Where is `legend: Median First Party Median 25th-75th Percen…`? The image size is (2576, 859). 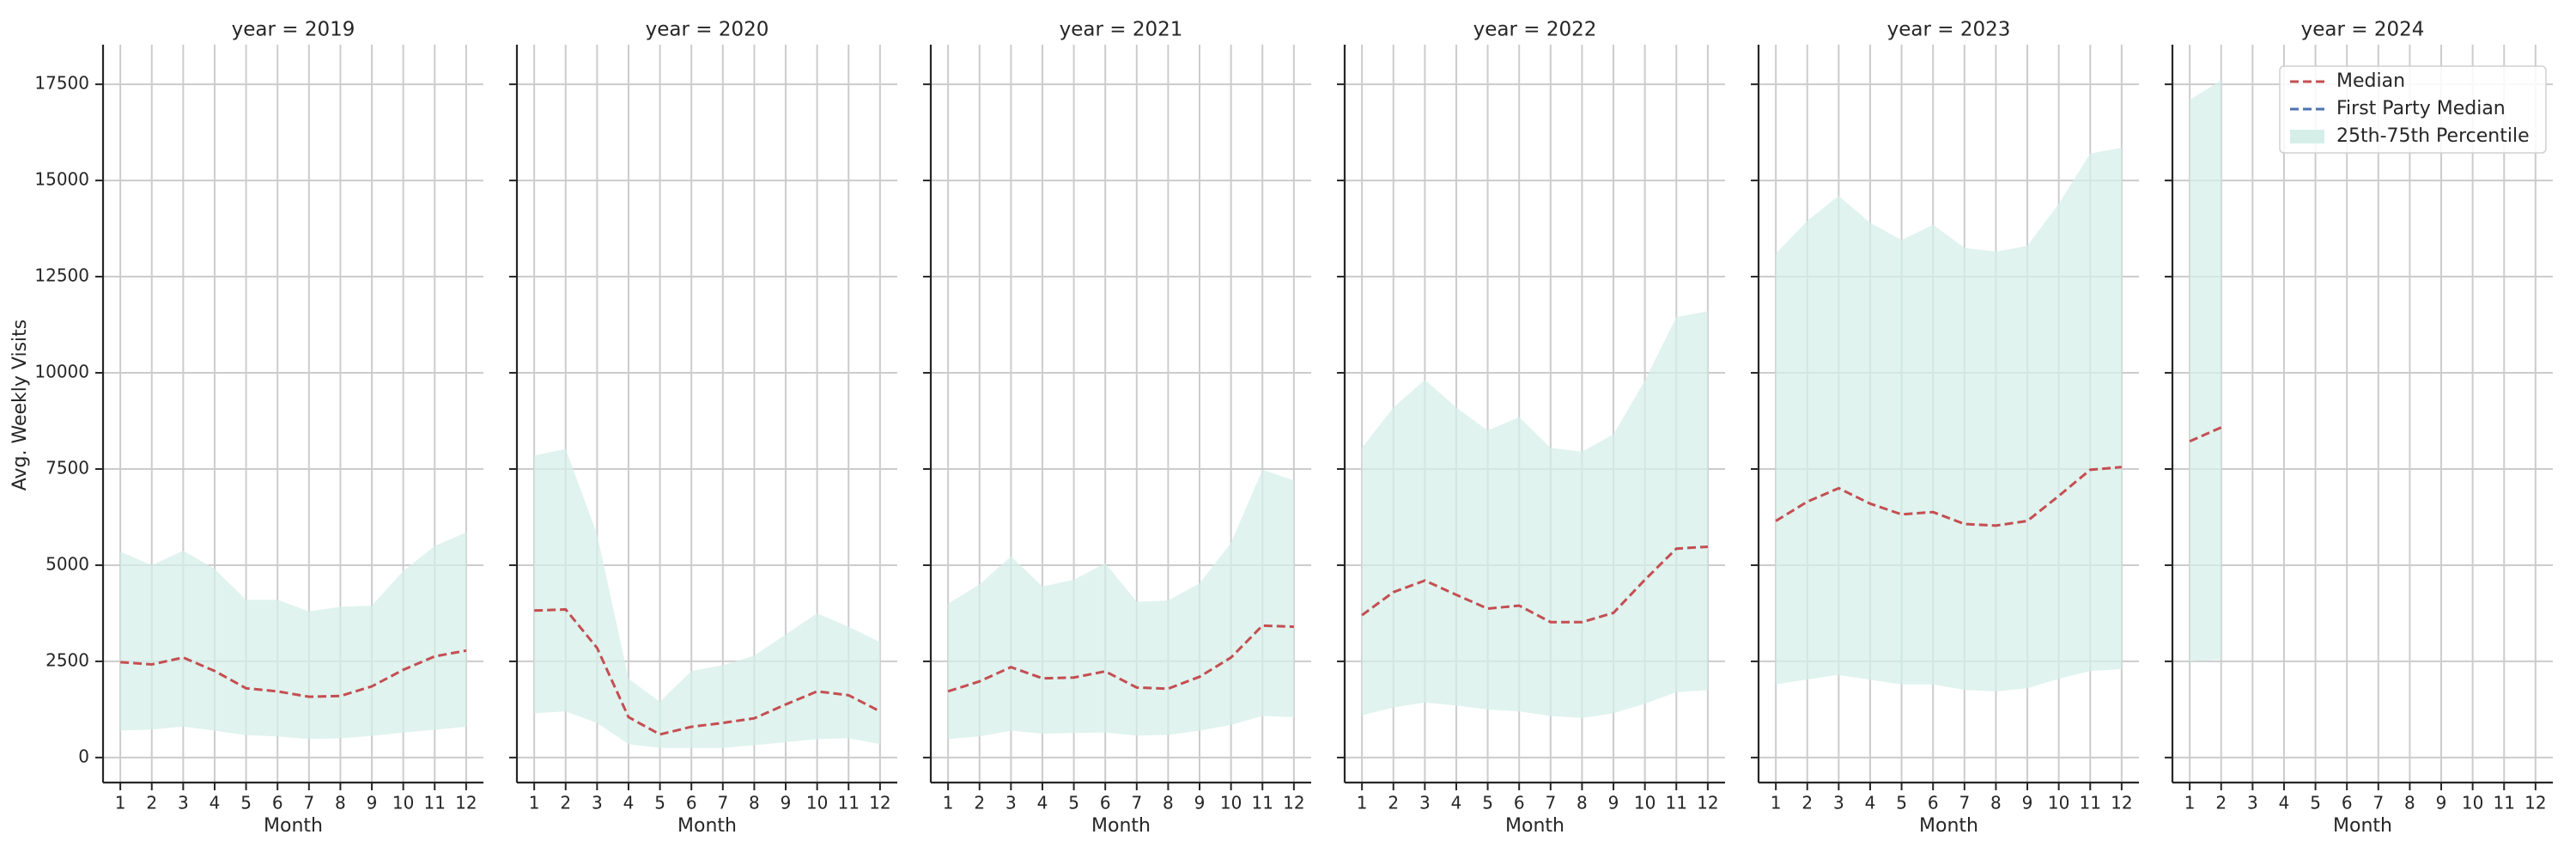 legend: Median First Party Median 25th-75th Percen… is located at coordinates (2413, 109).